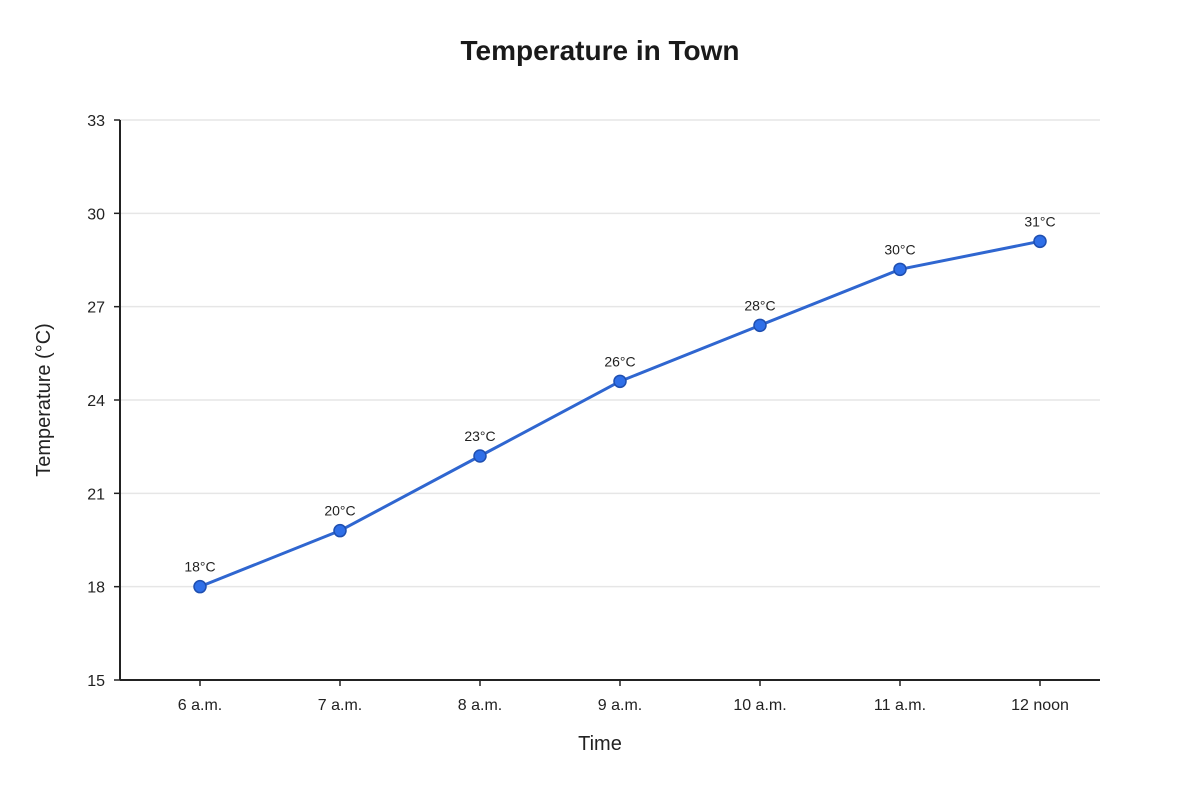 The width and height of the screenshot is (1200, 800). What do you see at coordinates (199, 567) in the screenshot?
I see `data-label: 18°C` at bounding box center [199, 567].